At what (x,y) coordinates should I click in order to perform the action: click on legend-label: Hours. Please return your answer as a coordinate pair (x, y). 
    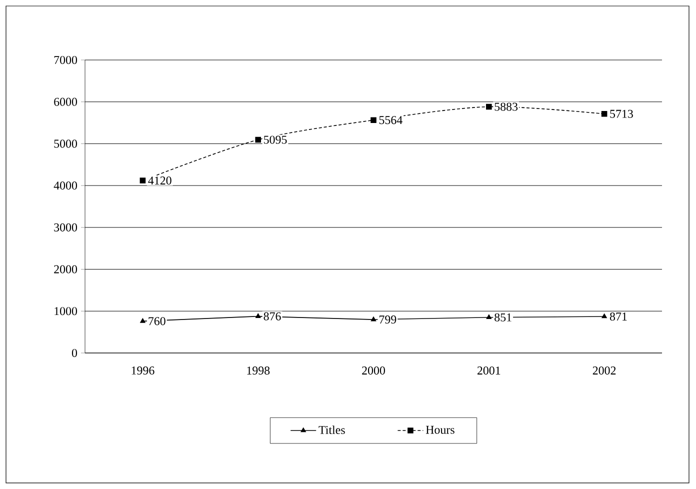
    Looking at the image, I should click on (440, 430).